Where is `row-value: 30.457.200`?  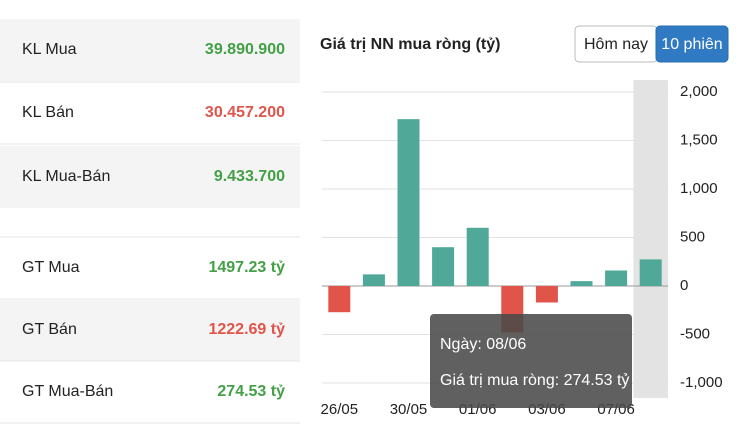
row-value: 30.457.200 is located at coordinates (245, 112).